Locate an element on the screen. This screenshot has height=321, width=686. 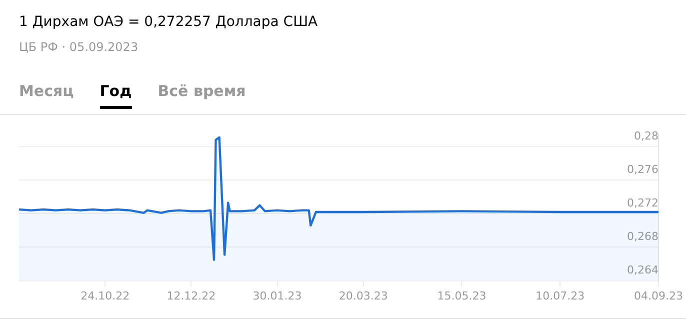
y-tick-label: 0,264 is located at coordinates (643, 270).